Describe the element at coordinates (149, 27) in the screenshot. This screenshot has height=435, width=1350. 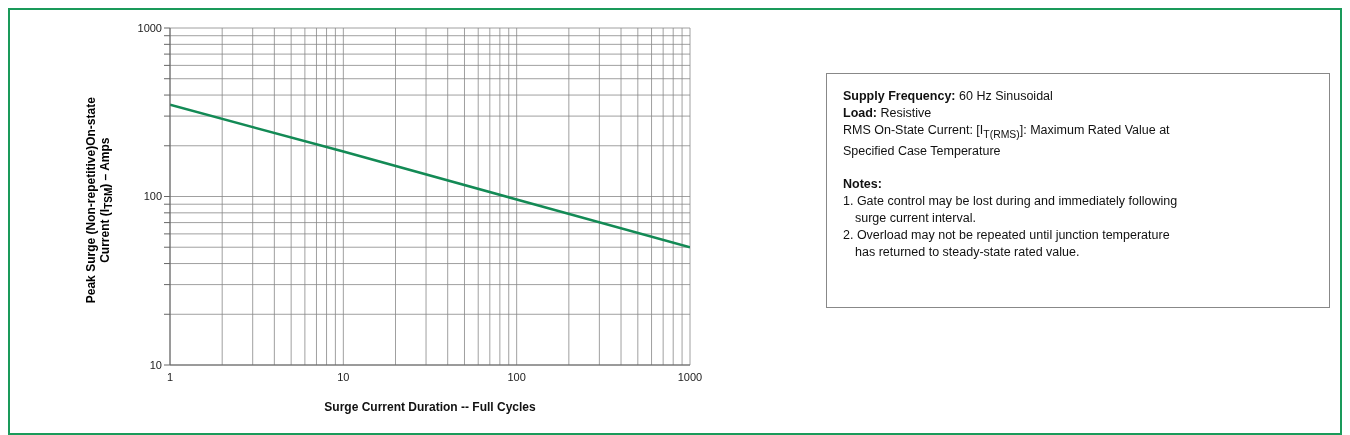
I see `y-tick-label: 1000` at that location.